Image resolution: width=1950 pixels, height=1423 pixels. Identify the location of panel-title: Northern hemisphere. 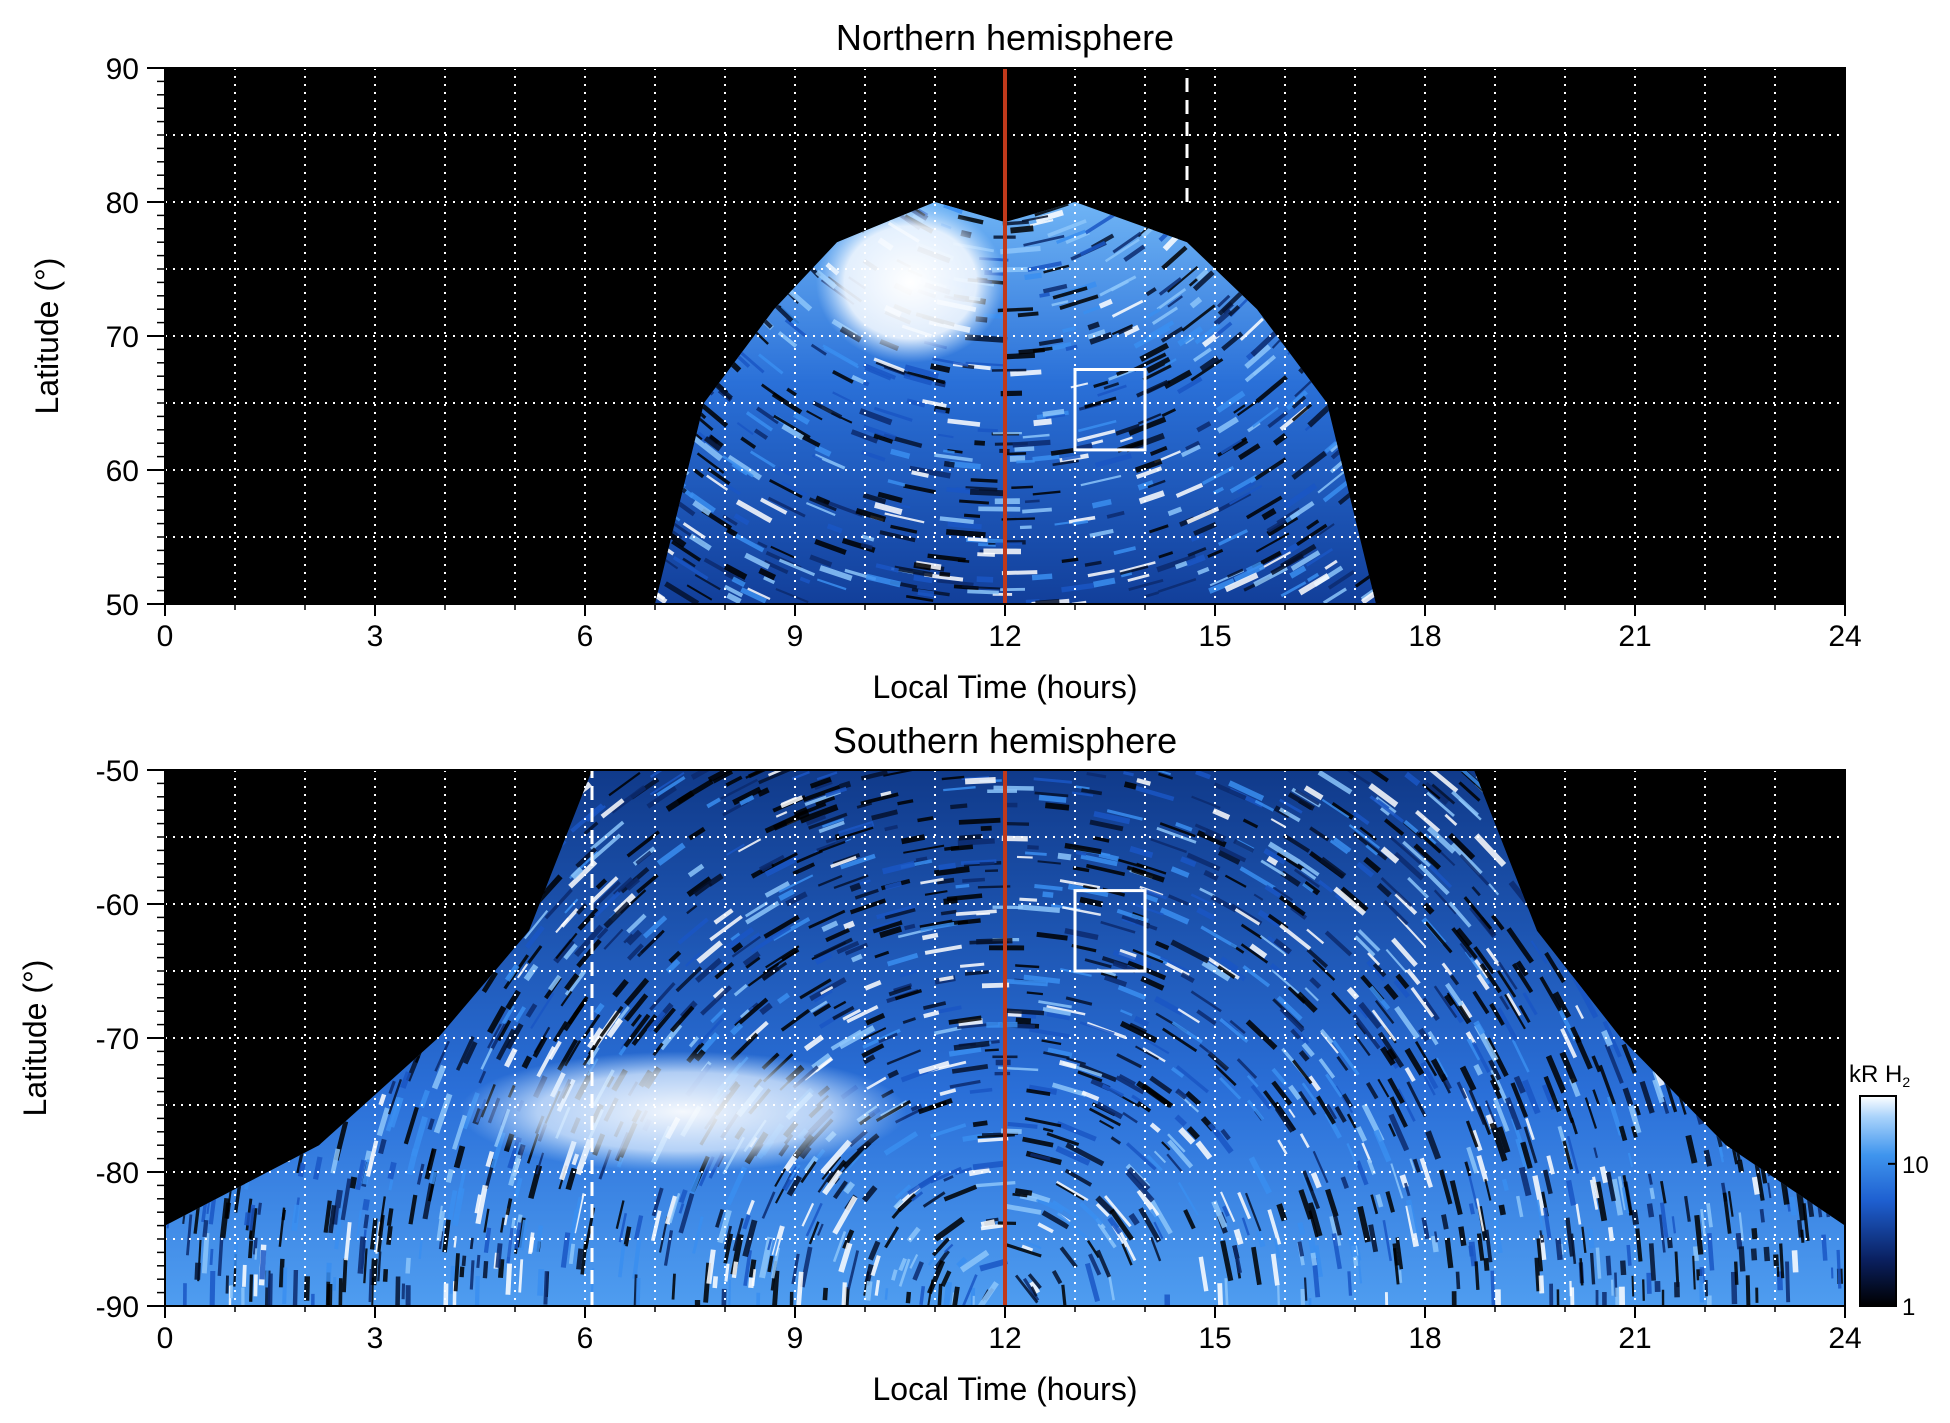
(1005, 37).